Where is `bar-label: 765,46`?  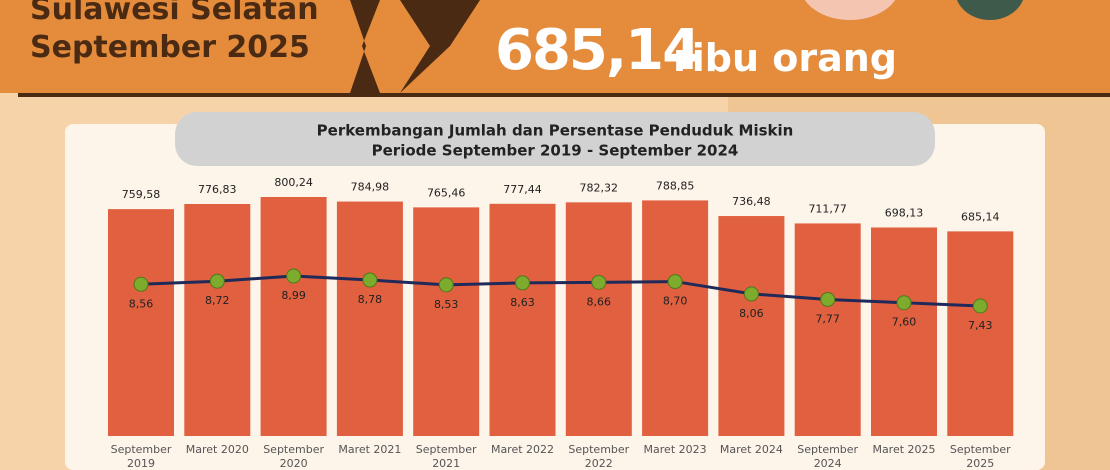 bar-label: 765,46 is located at coordinates (446, 192).